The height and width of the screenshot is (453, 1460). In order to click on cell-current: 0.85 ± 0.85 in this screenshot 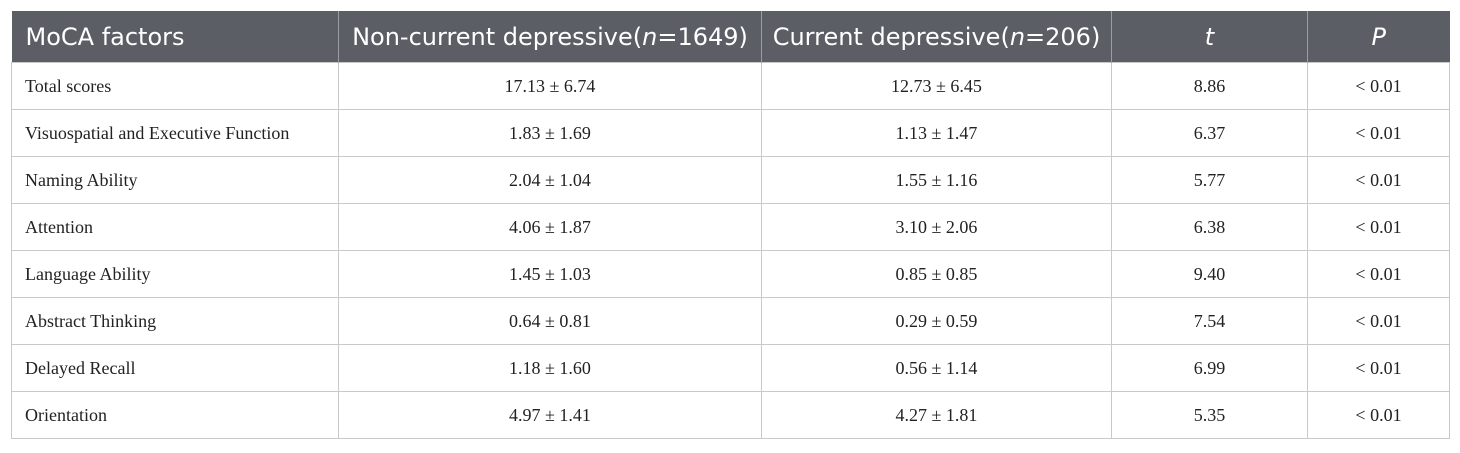, I will do `click(936, 274)`.